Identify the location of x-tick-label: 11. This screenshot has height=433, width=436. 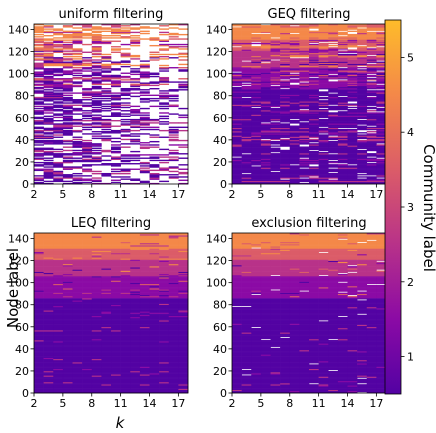
(121, 194).